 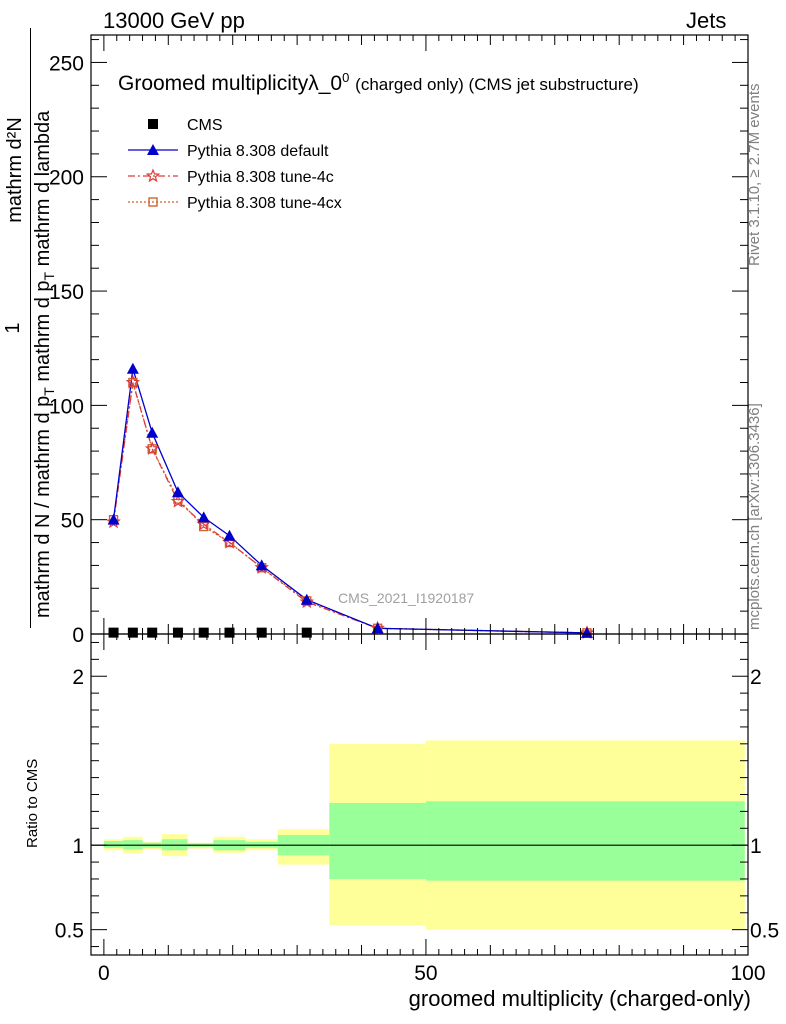 I want to click on ratio-y-tick-label: 1, so click(x=78, y=846).